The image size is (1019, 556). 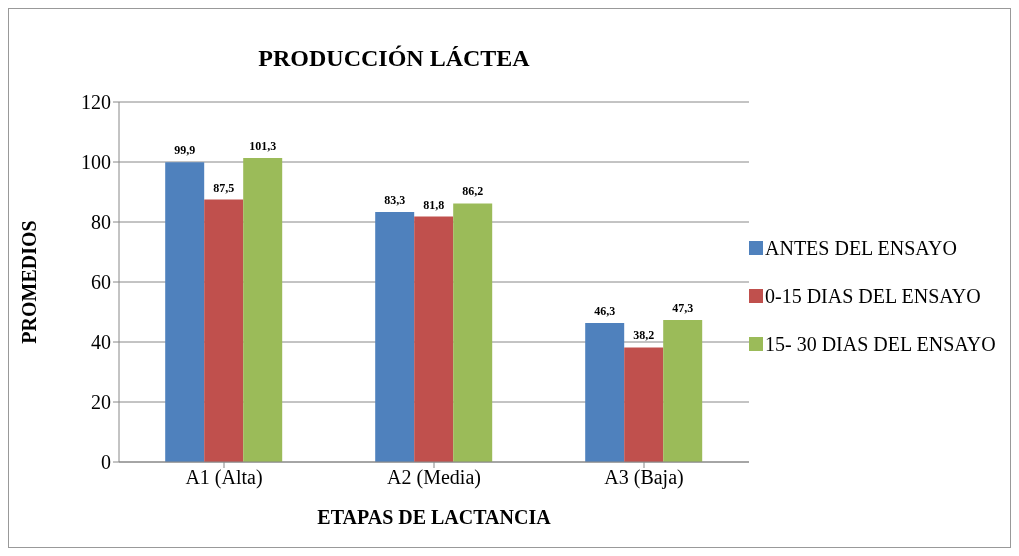 I want to click on y-tick-label: 120, so click(x=96, y=102).